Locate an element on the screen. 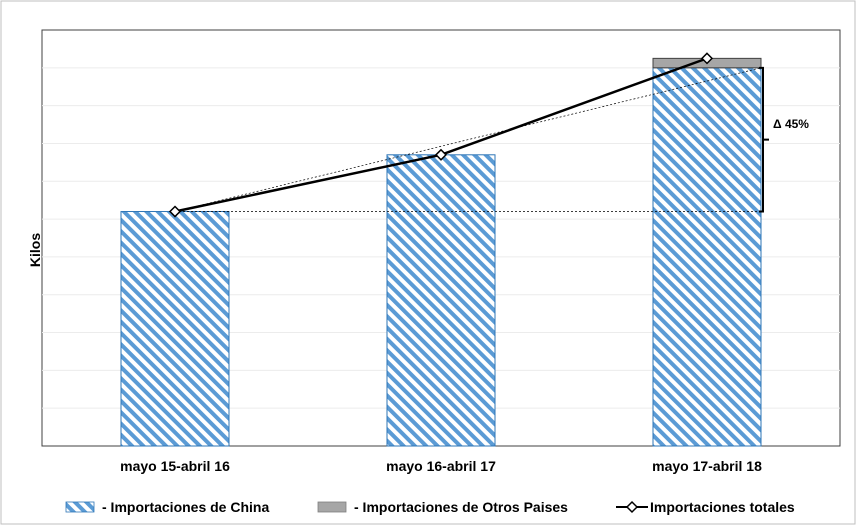 Image resolution: width=856 pixels, height=530 pixels. legend-label-otros: - Importaciones de Otros Paises is located at coordinates (461, 507).